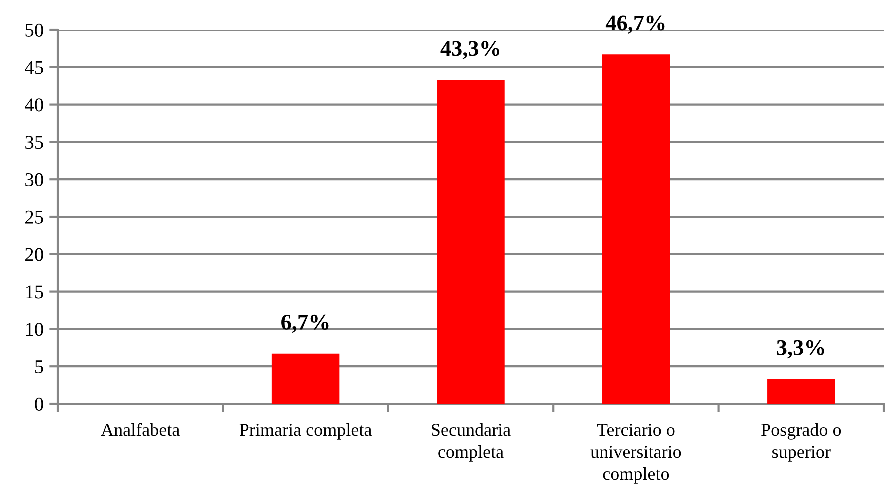 The image size is (885, 496). I want to click on y-tick-label: 25, so click(35, 217).